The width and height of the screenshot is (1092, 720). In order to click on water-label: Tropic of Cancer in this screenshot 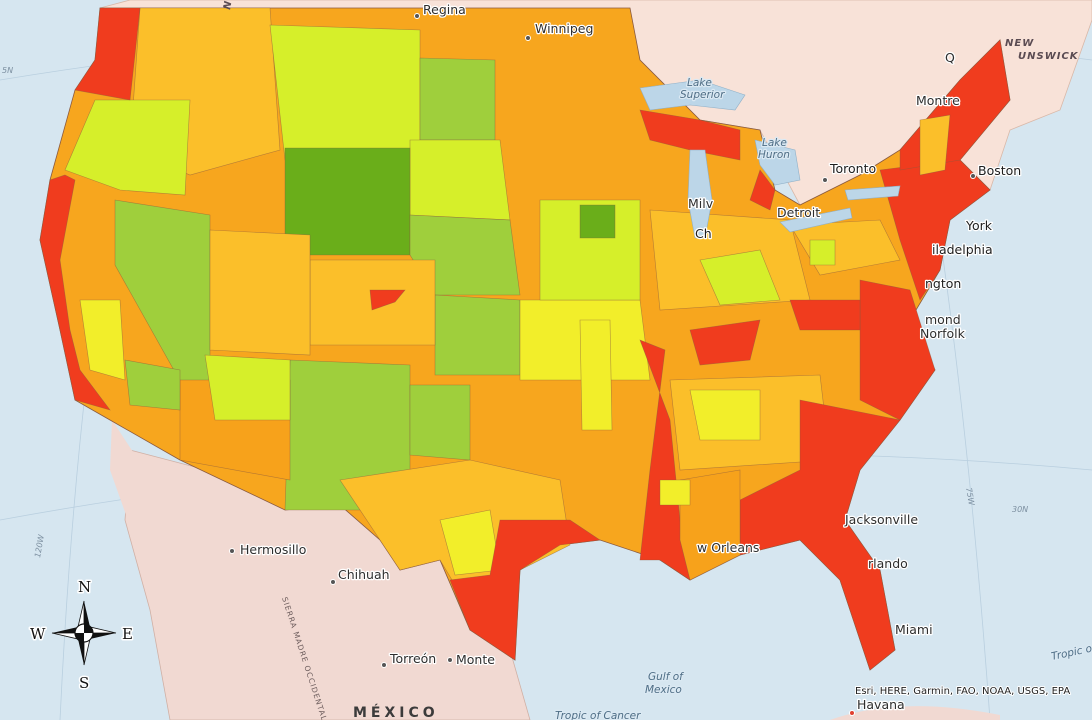, I will do `click(598, 715)`.